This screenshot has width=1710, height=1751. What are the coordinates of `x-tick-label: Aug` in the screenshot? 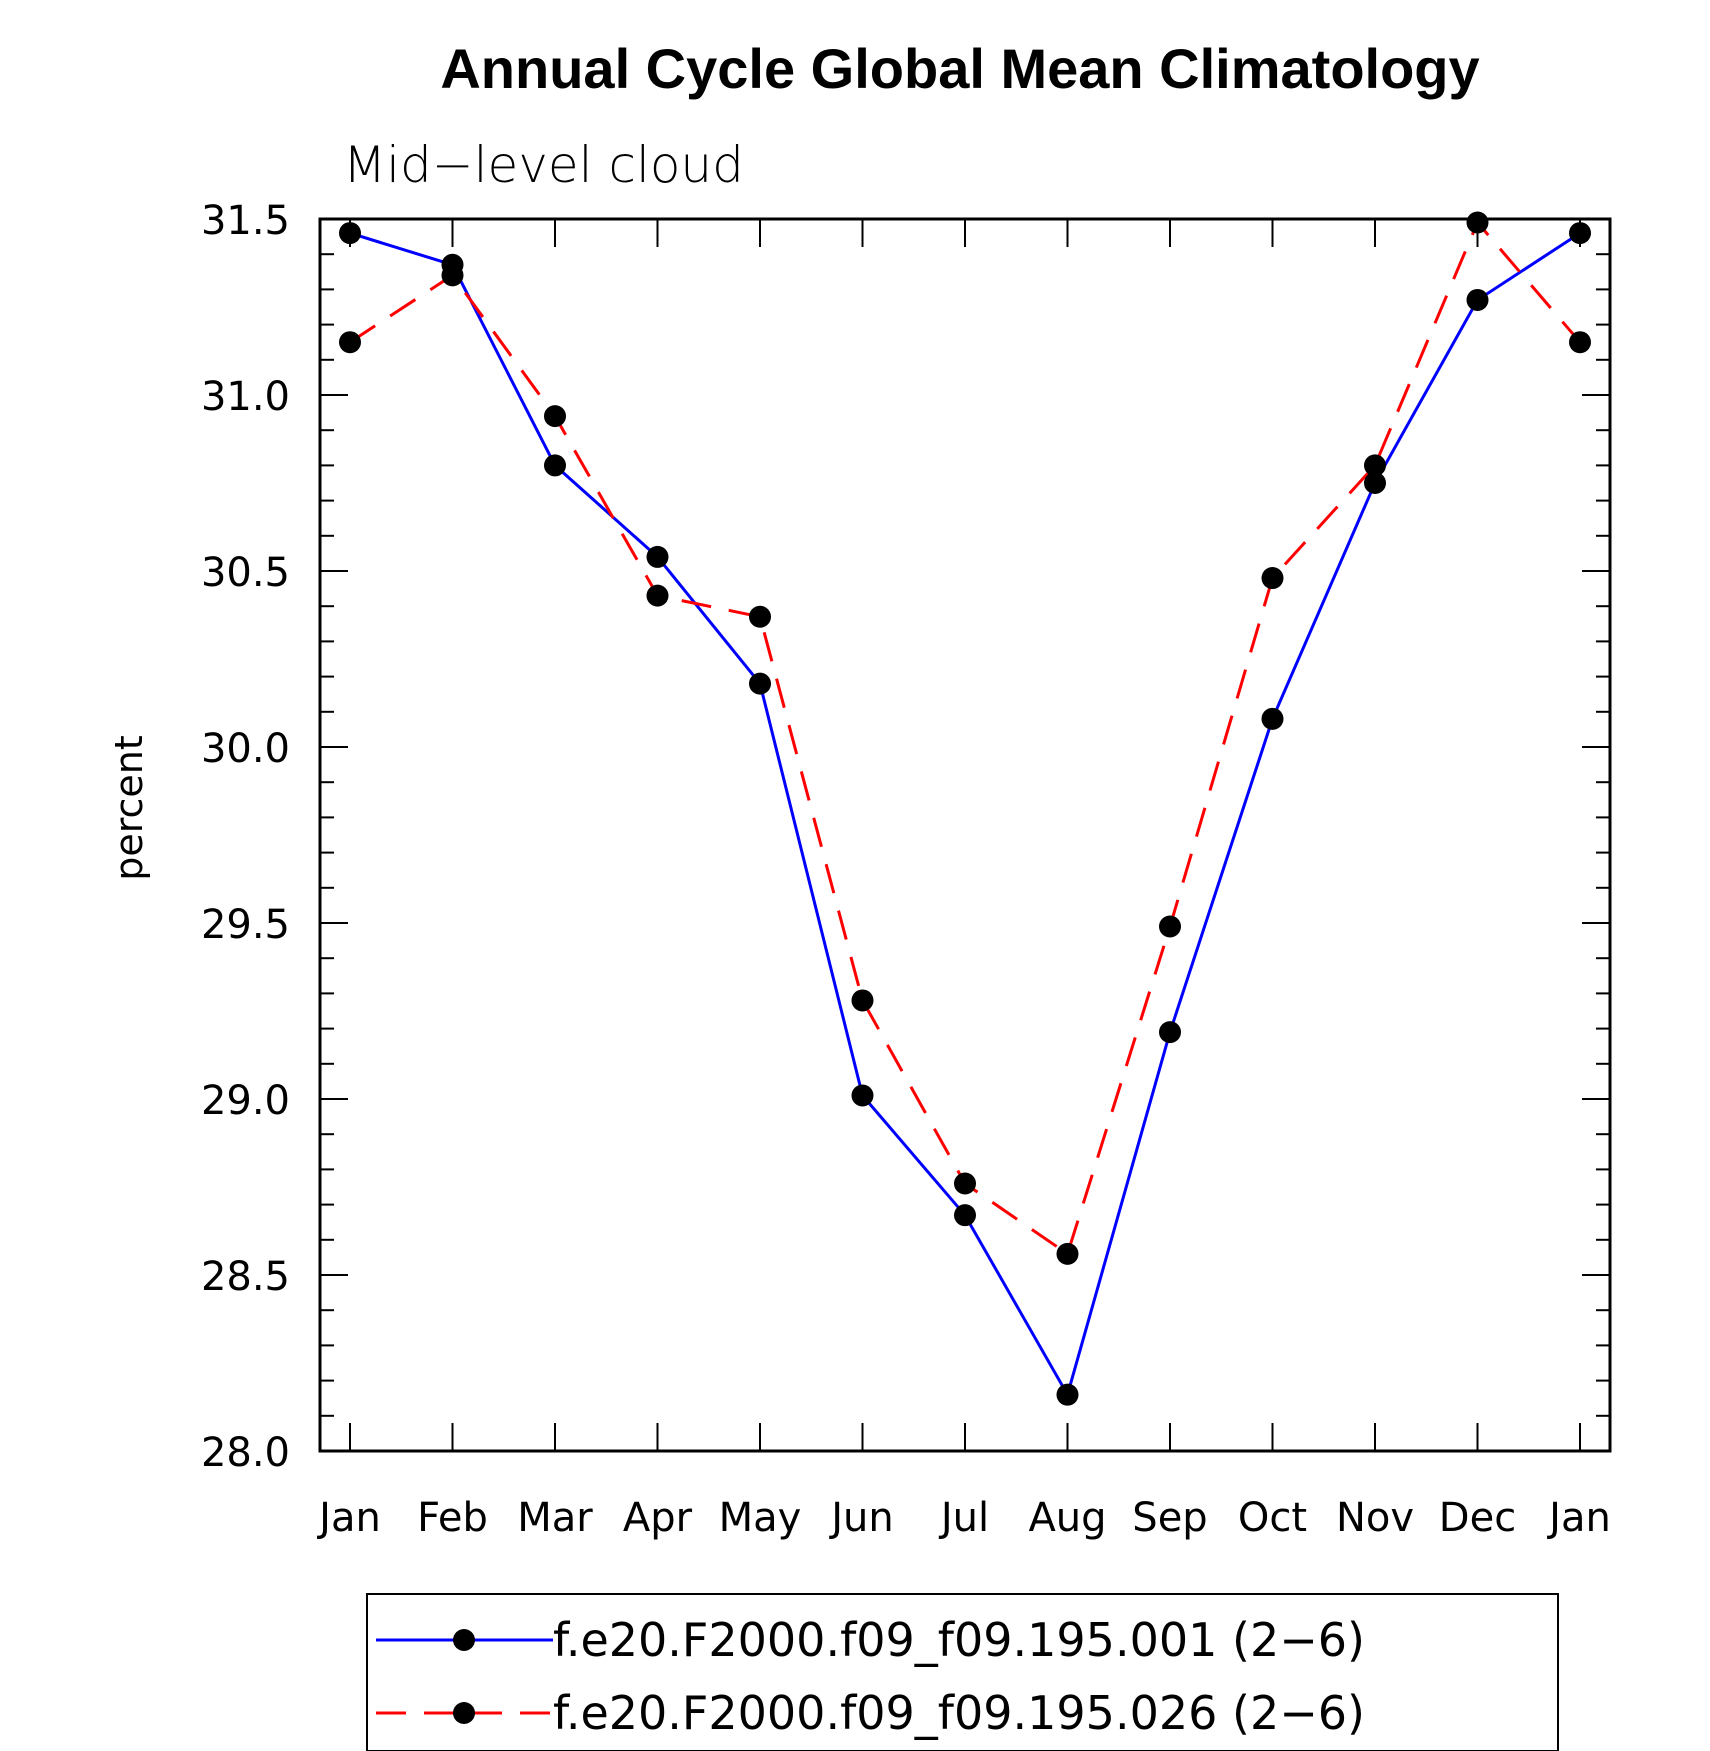 It's located at (1067, 1518).